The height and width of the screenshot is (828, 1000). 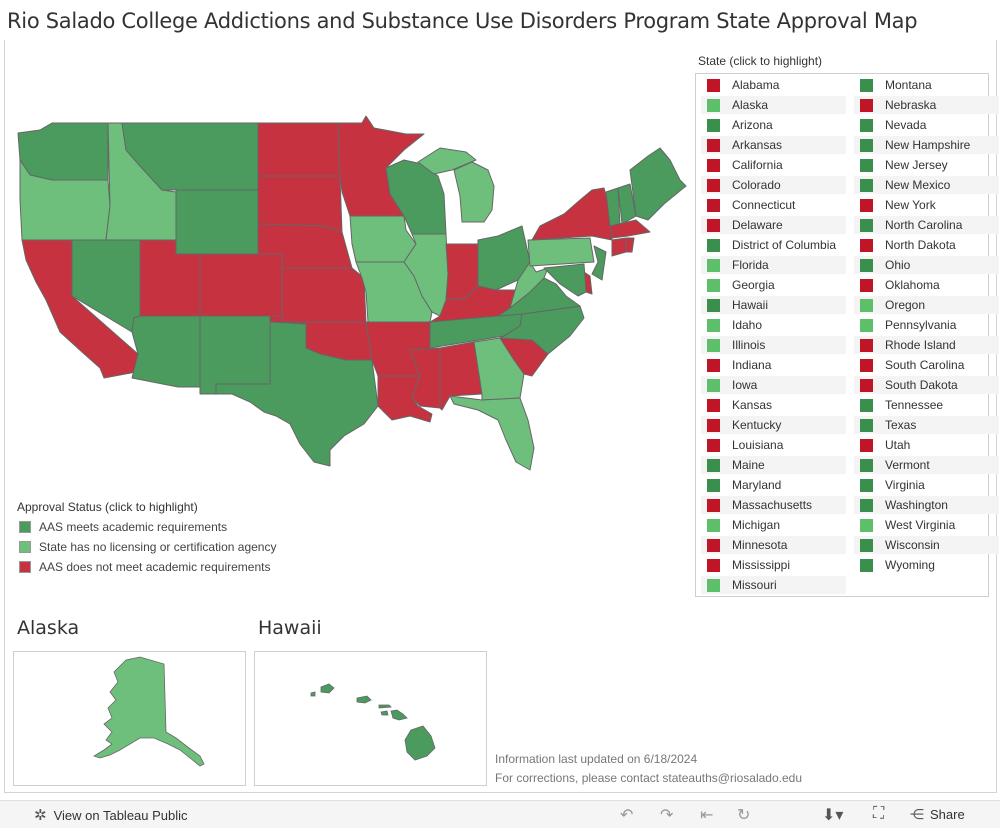 What do you see at coordinates (926, 105) in the screenshot?
I see `state-list-item: Nebraska` at bounding box center [926, 105].